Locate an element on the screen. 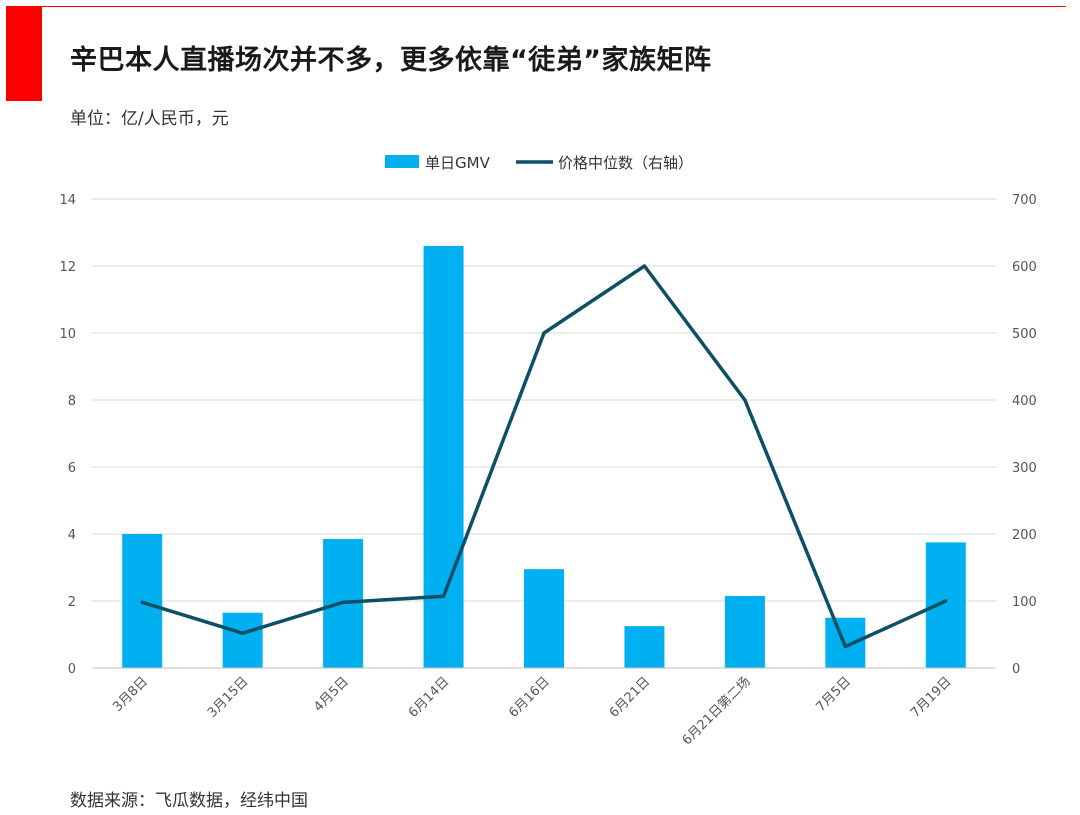 This screenshot has height=815, width=1080. x-tick-label: 3月15日 is located at coordinates (228, 697).